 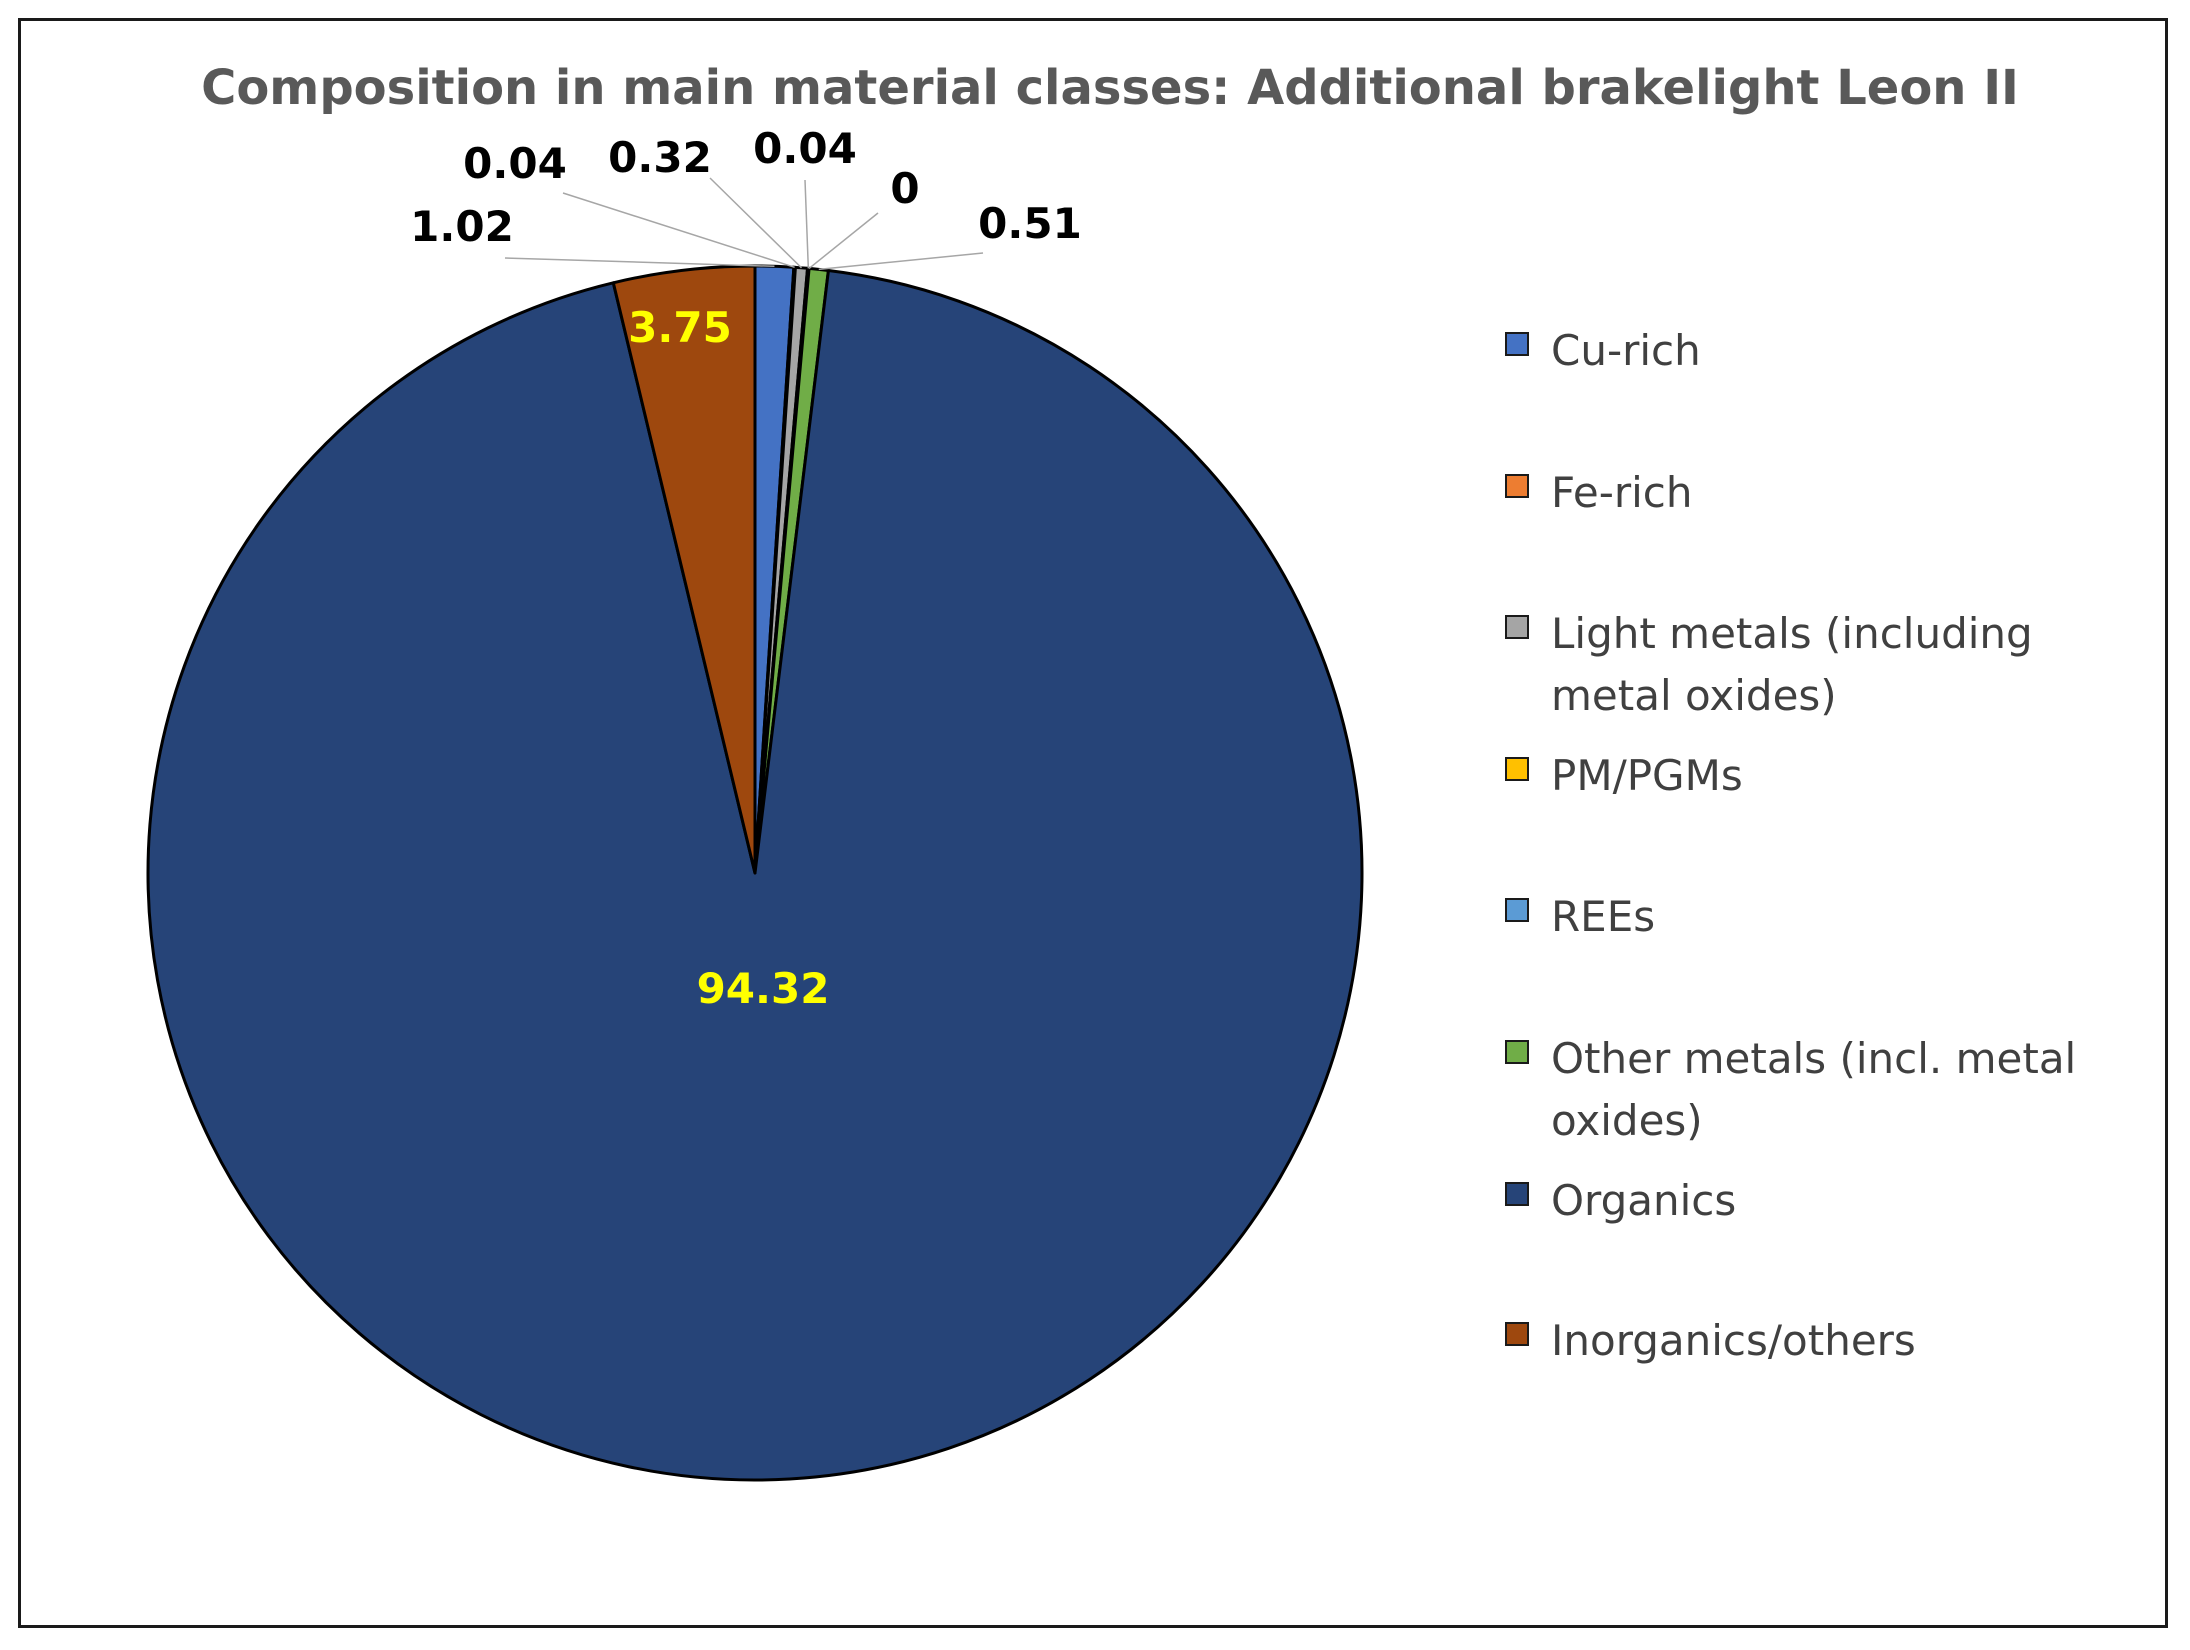 I want to click on legend-label: PM/PGMs, so click(x=1647, y=775).